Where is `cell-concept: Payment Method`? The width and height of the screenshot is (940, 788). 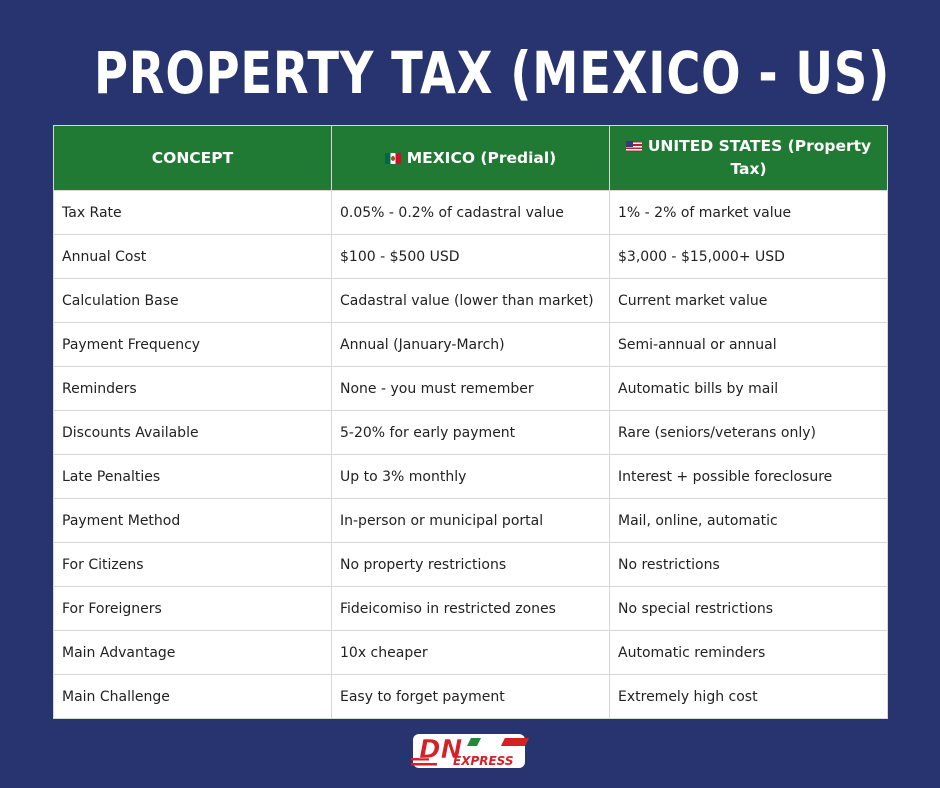 cell-concept: Payment Method is located at coordinates (192, 520).